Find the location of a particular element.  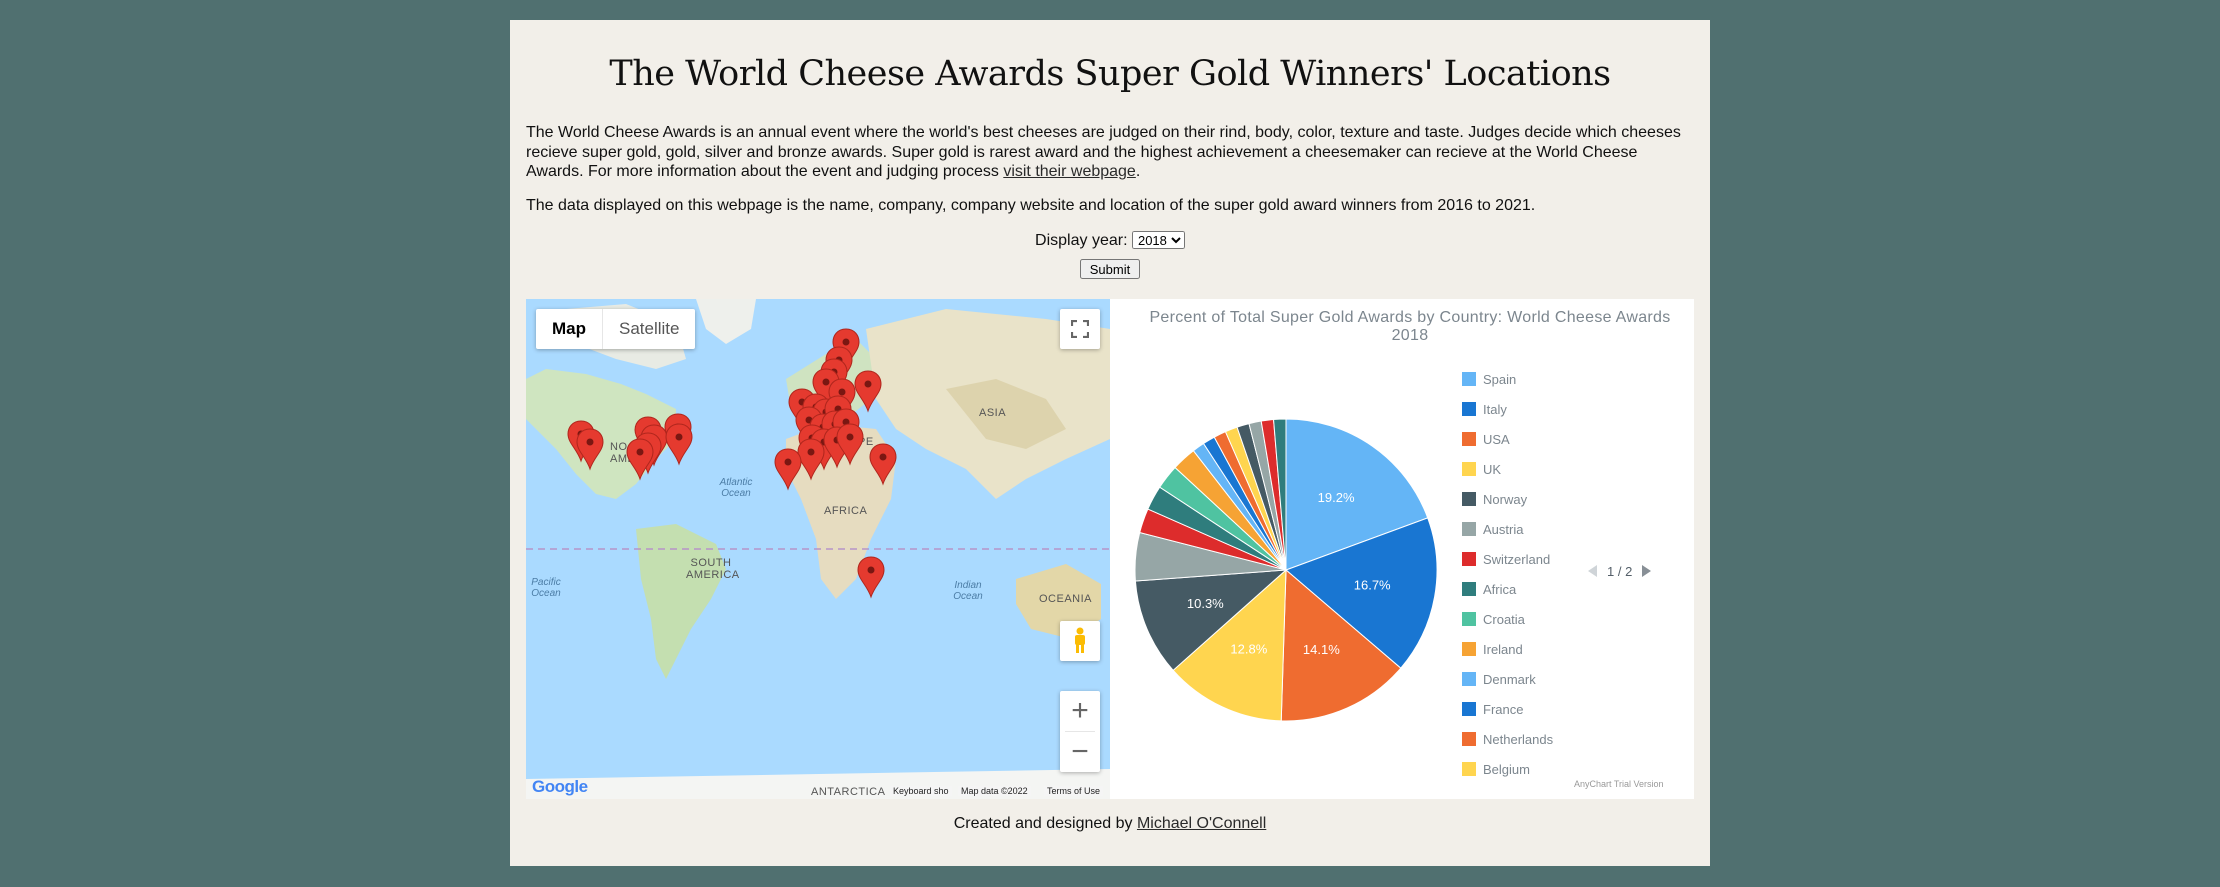

legend-item: Netherlands is located at coordinates (1507, 739).